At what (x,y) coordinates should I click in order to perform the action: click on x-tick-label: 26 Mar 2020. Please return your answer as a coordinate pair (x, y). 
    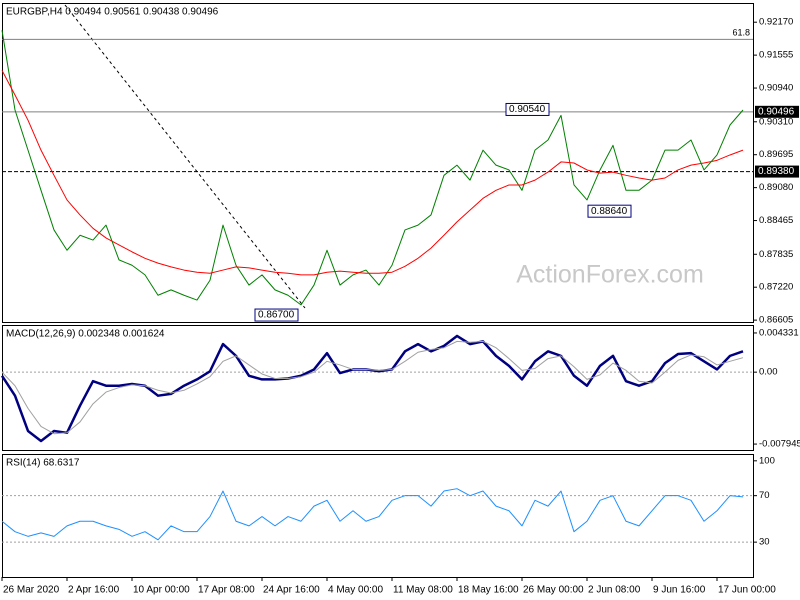
    Looking at the image, I should click on (31, 590).